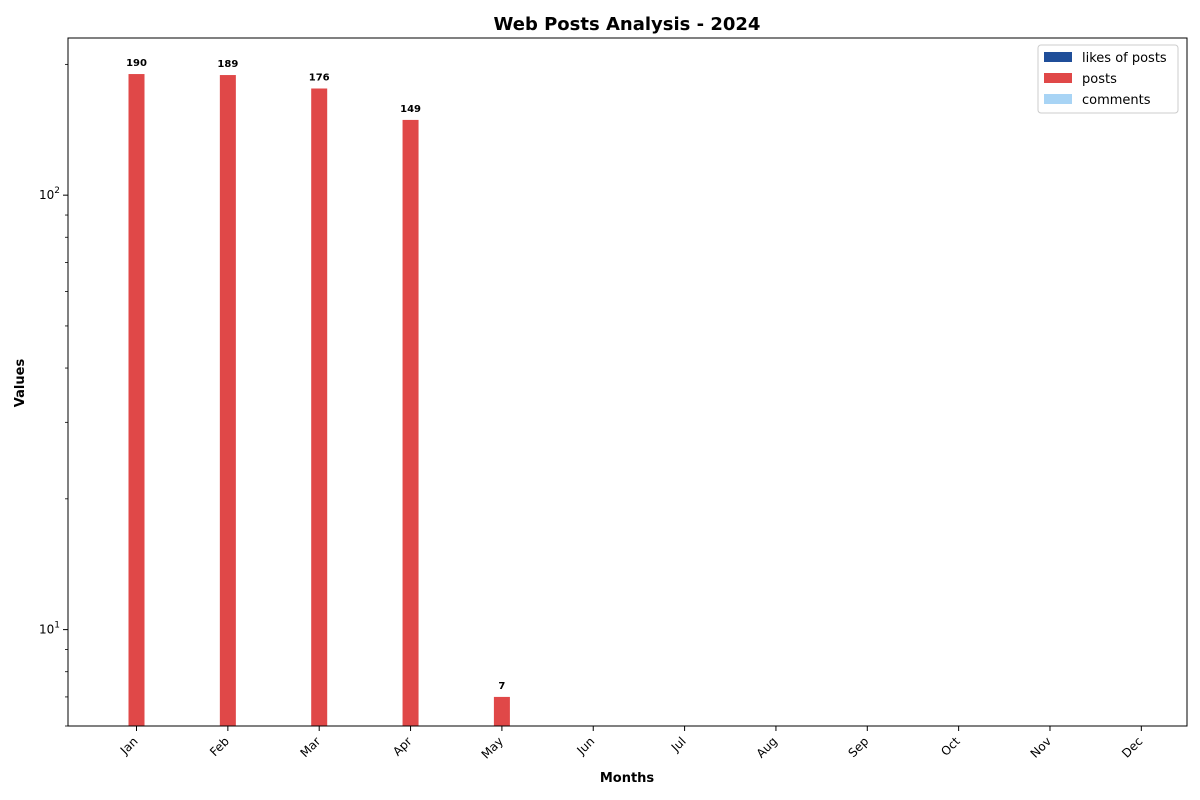  Describe the element at coordinates (227, 64) in the screenshot. I see `data-label: 189` at that location.